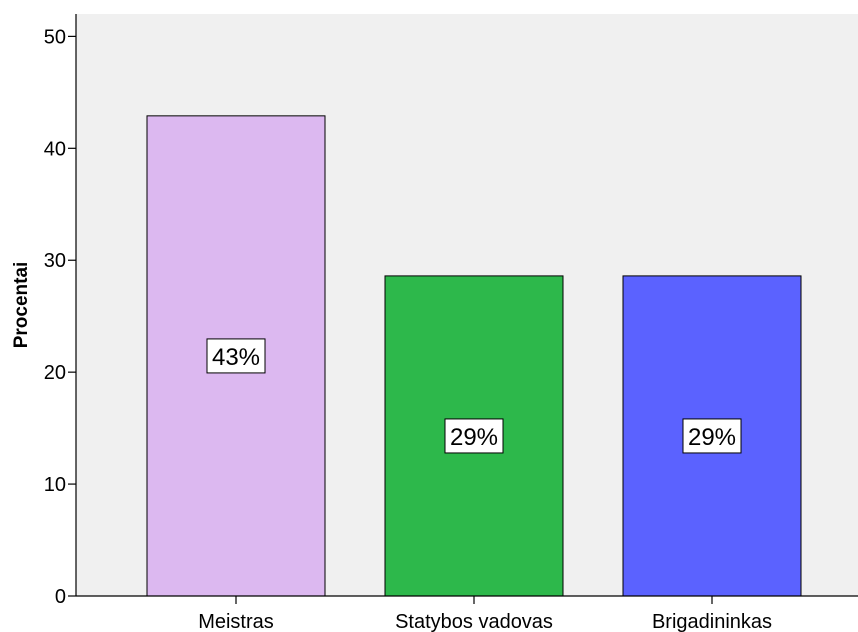 The width and height of the screenshot is (858, 632). What do you see at coordinates (21, 305) in the screenshot?
I see `y-axis-title: Procentai` at bounding box center [21, 305].